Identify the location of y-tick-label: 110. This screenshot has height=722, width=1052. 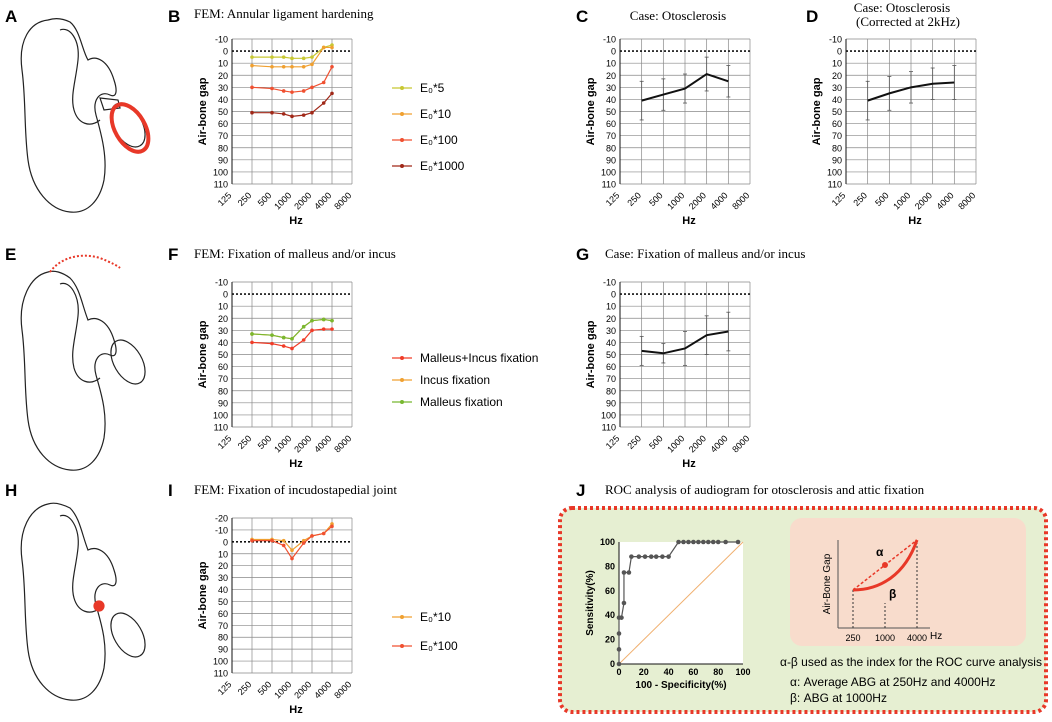
(835, 185).